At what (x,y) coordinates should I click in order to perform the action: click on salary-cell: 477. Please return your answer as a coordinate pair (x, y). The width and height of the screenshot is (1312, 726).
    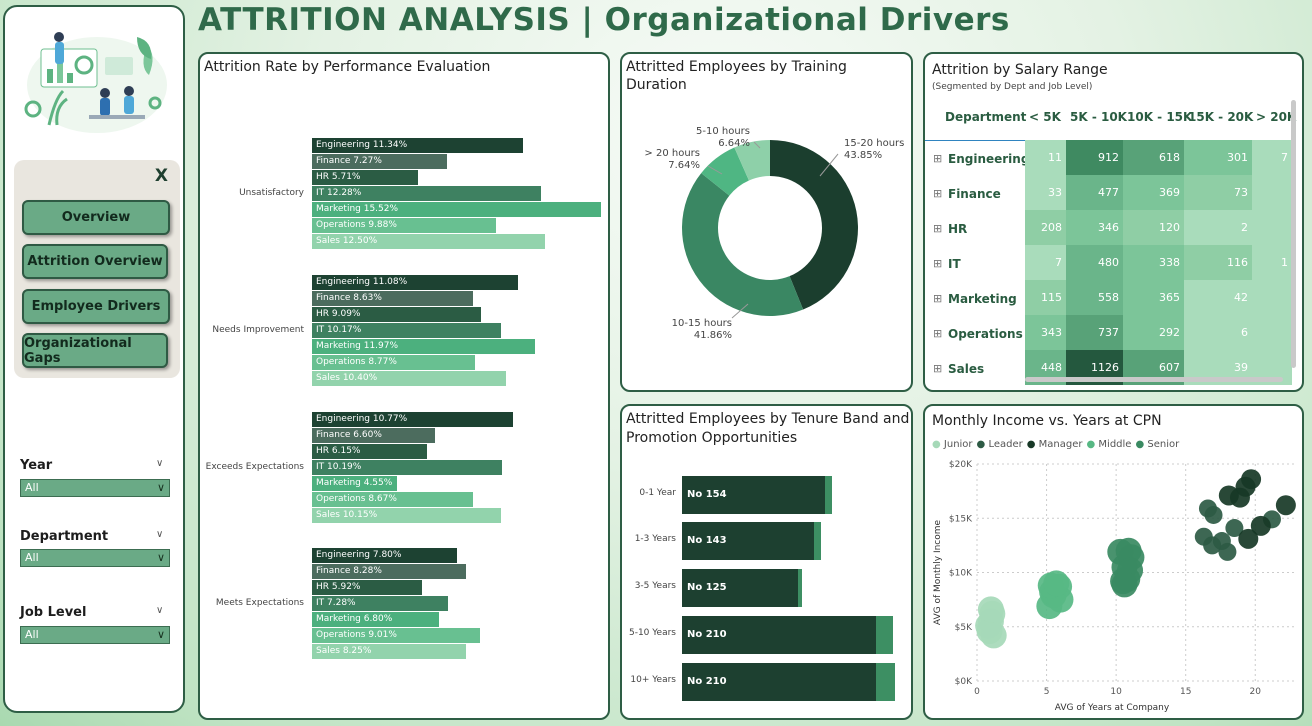
    Looking at the image, I should click on (1094, 192).